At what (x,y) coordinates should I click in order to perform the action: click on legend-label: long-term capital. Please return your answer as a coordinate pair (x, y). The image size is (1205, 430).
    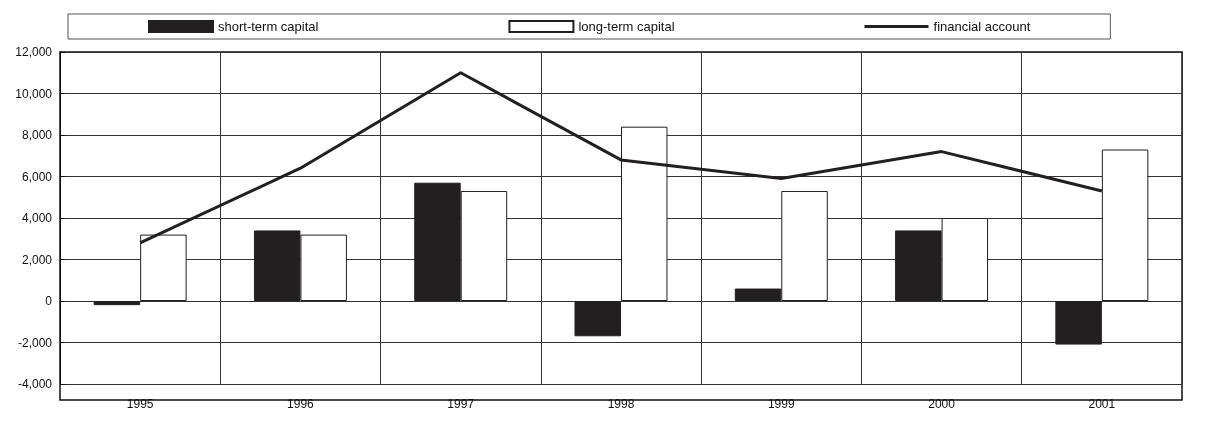
    Looking at the image, I should click on (626, 26).